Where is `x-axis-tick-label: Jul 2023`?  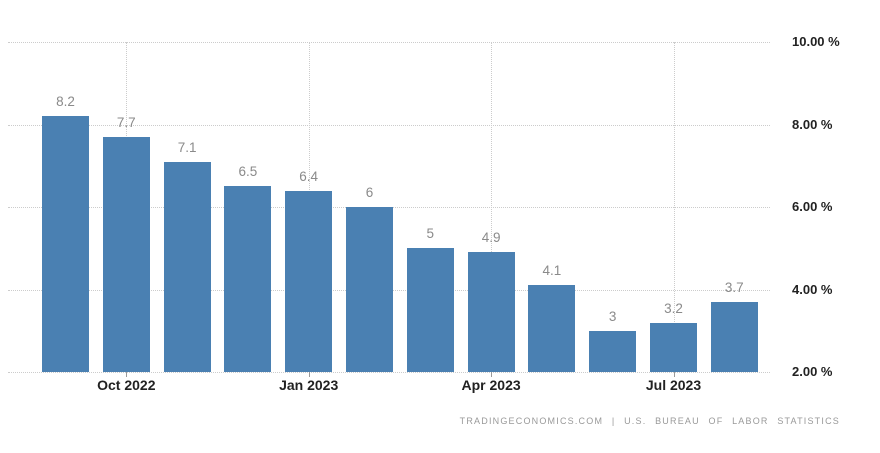 x-axis-tick-label: Jul 2023 is located at coordinates (673, 385).